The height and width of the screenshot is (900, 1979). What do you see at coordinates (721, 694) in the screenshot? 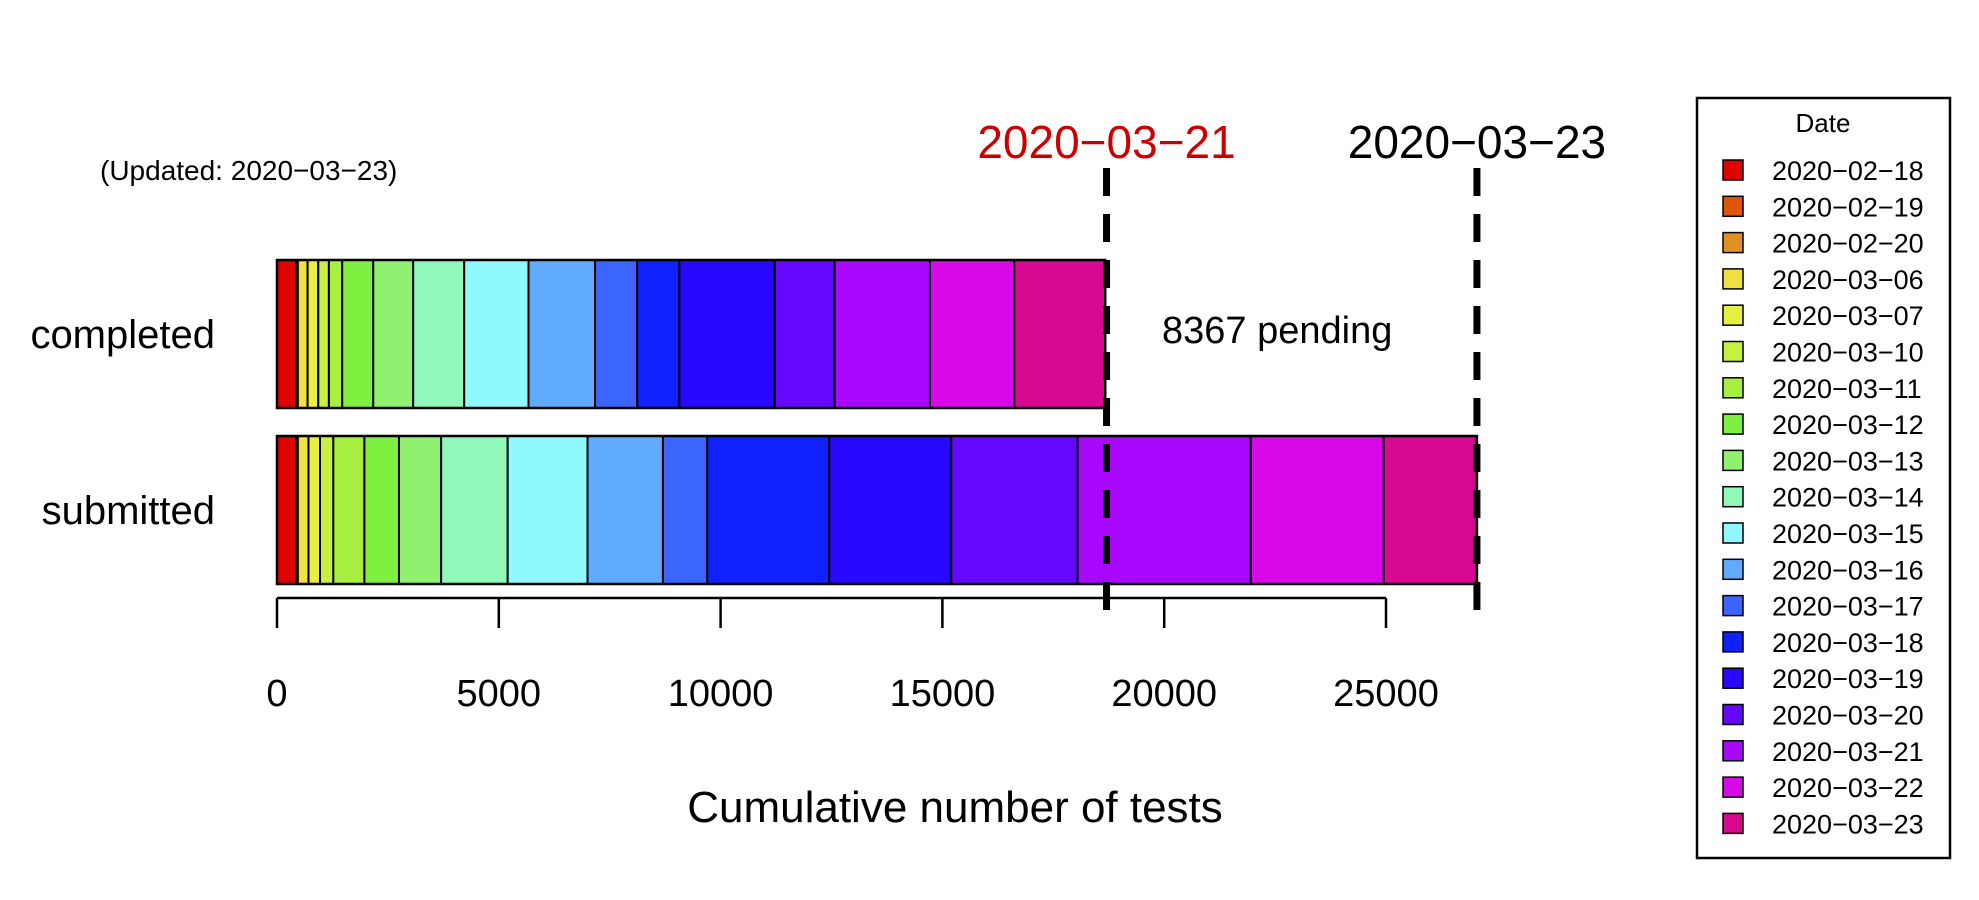
I see `x-tick-label-10000: 10000` at bounding box center [721, 694].